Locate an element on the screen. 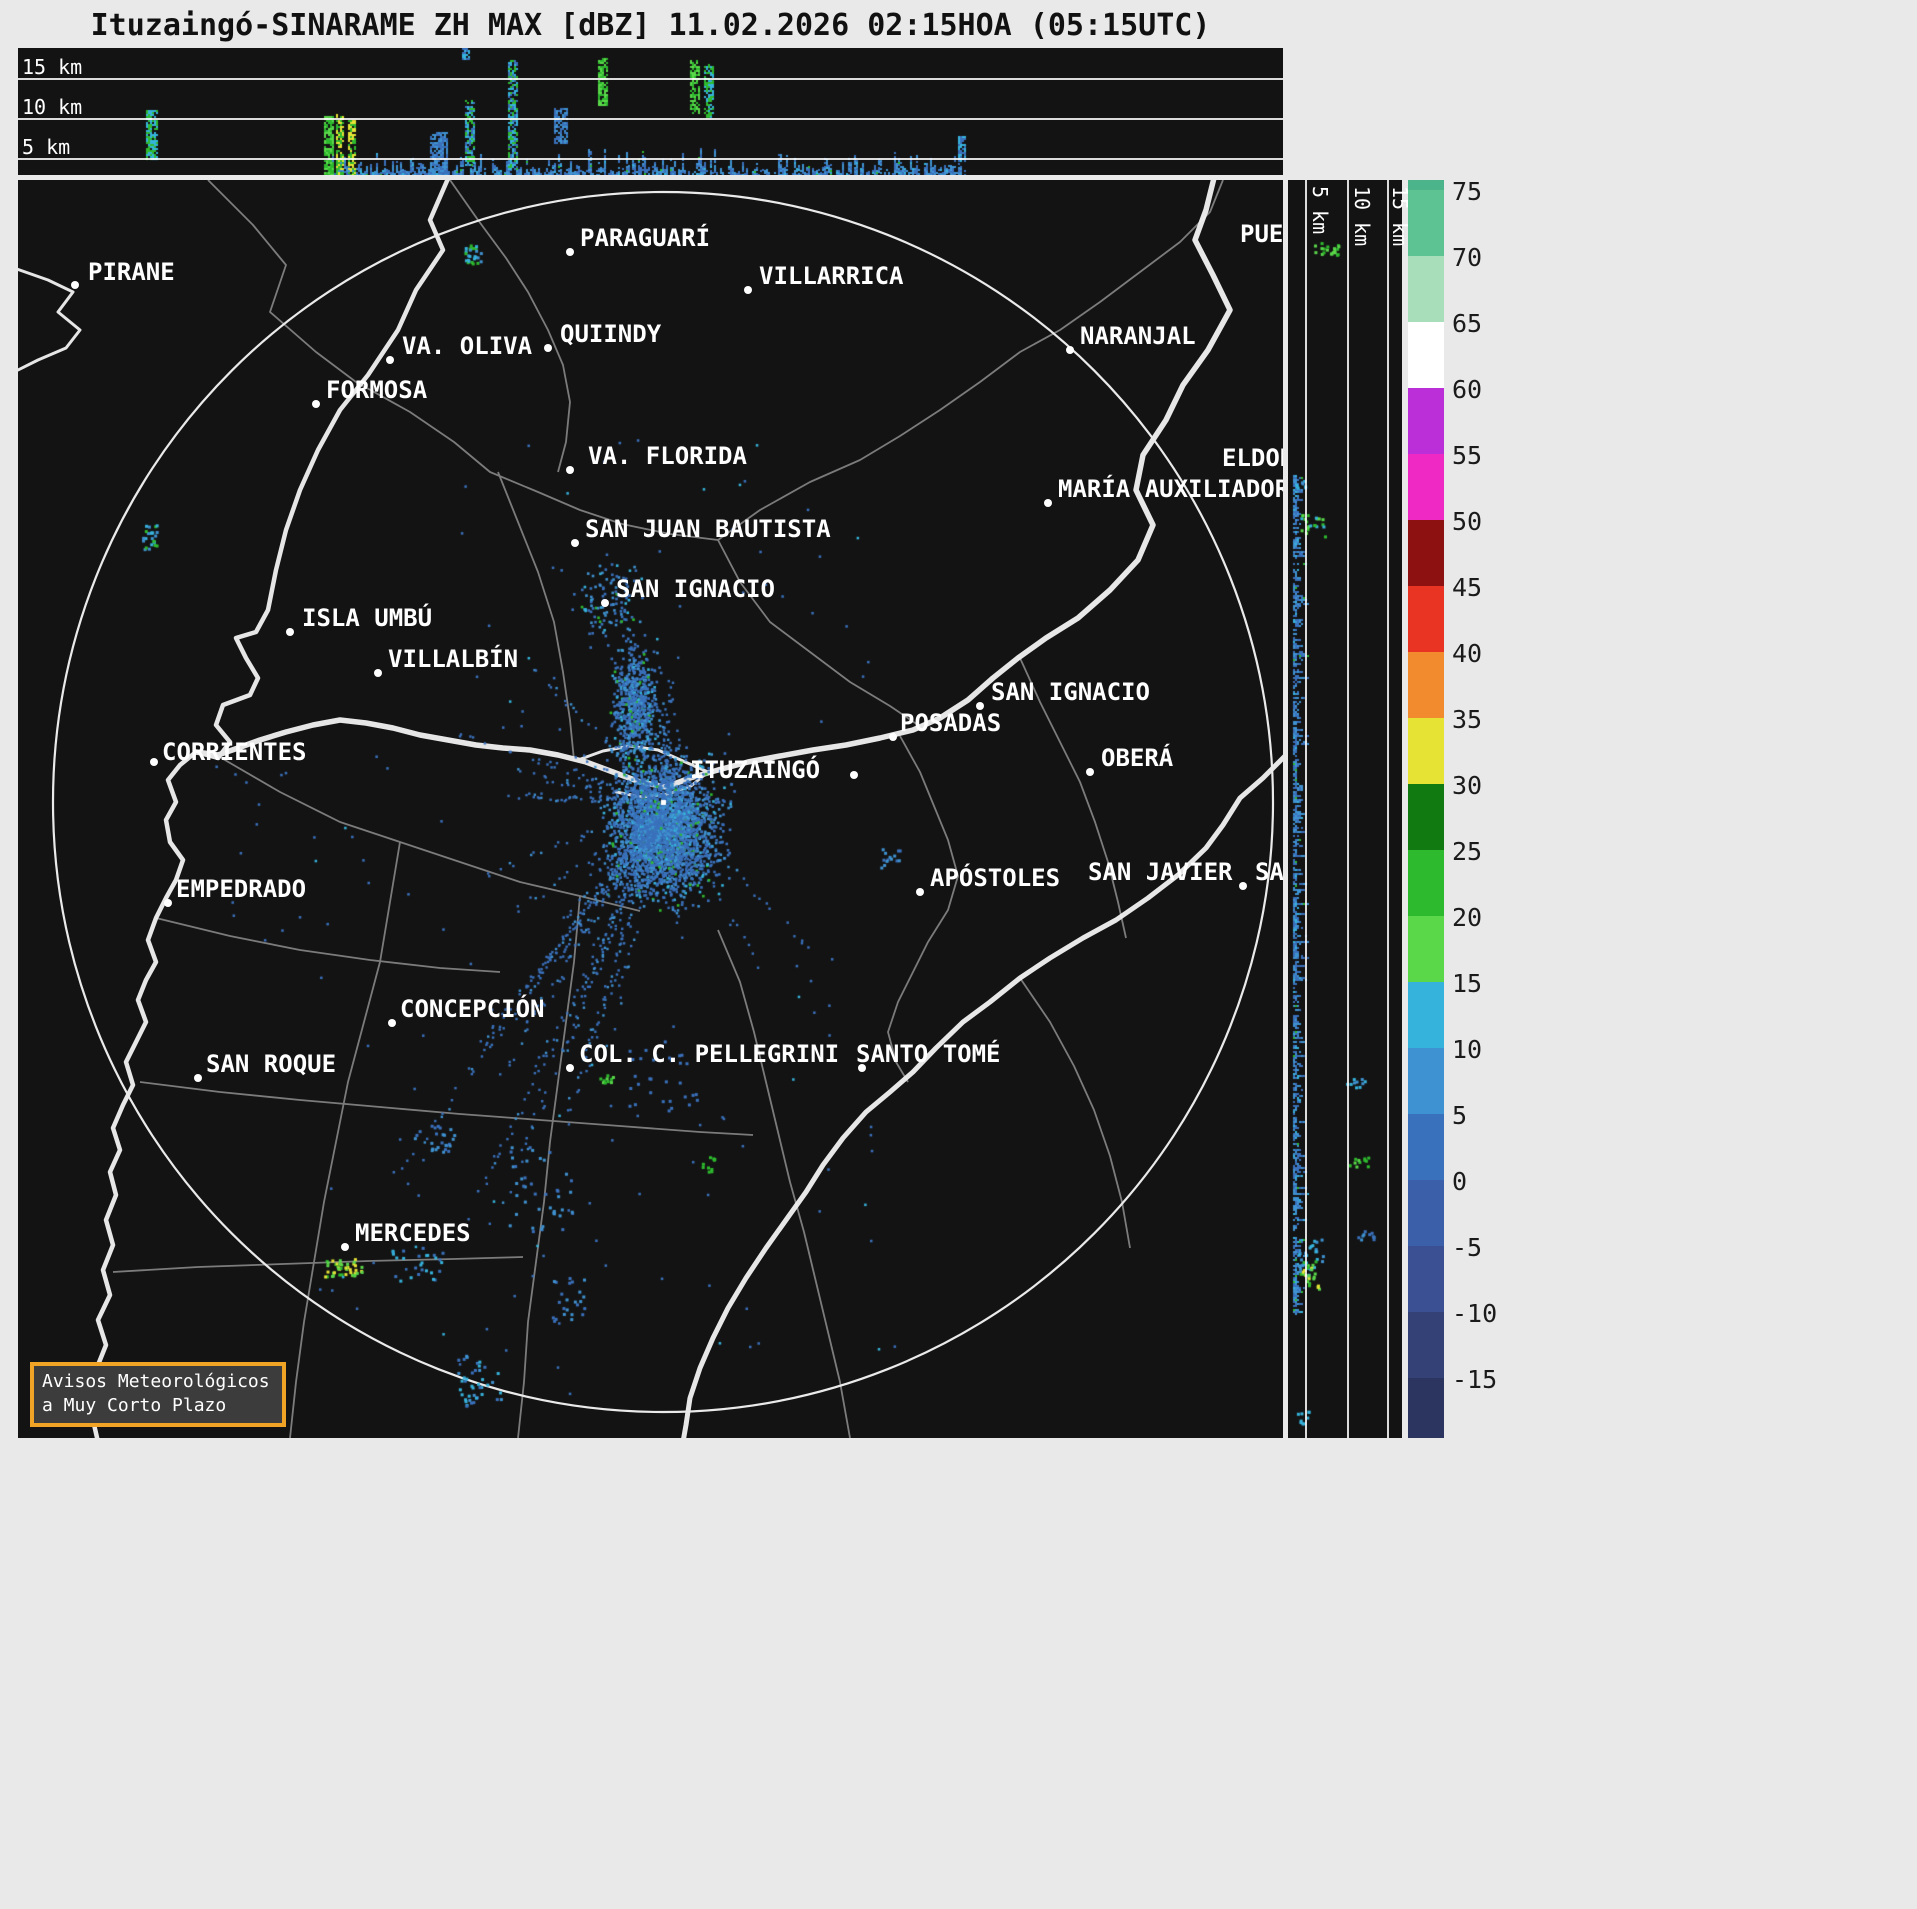  altitude-label-5km-v: 5 km is located at coordinates (1320, 210).